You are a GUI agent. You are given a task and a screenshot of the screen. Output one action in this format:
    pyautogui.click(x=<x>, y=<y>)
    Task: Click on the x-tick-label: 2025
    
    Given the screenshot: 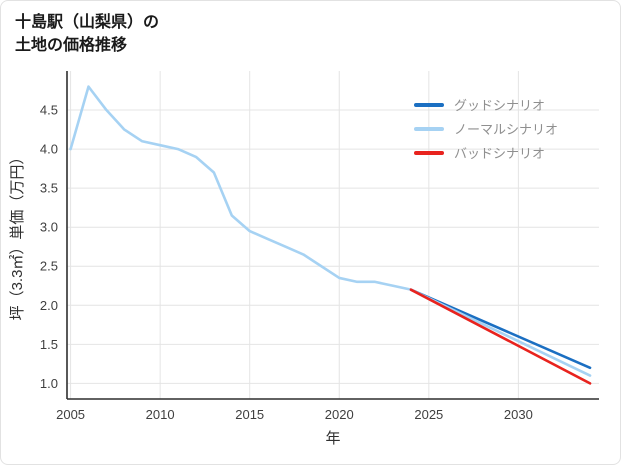 What is the action you would take?
    pyautogui.click(x=428, y=414)
    